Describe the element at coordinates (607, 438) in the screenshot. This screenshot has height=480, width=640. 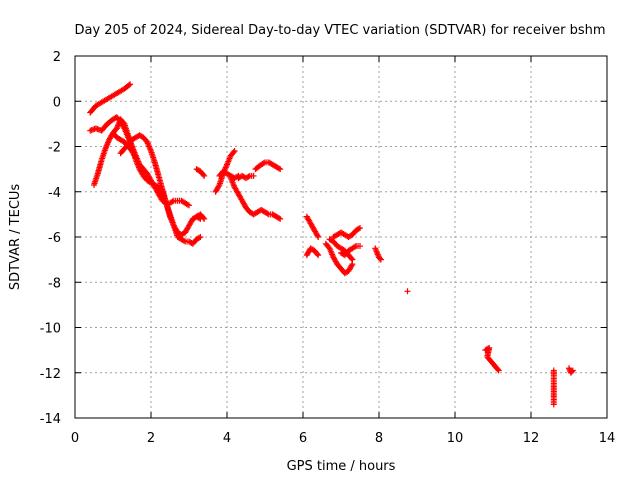
I see `x-tick-label: 14` at that location.